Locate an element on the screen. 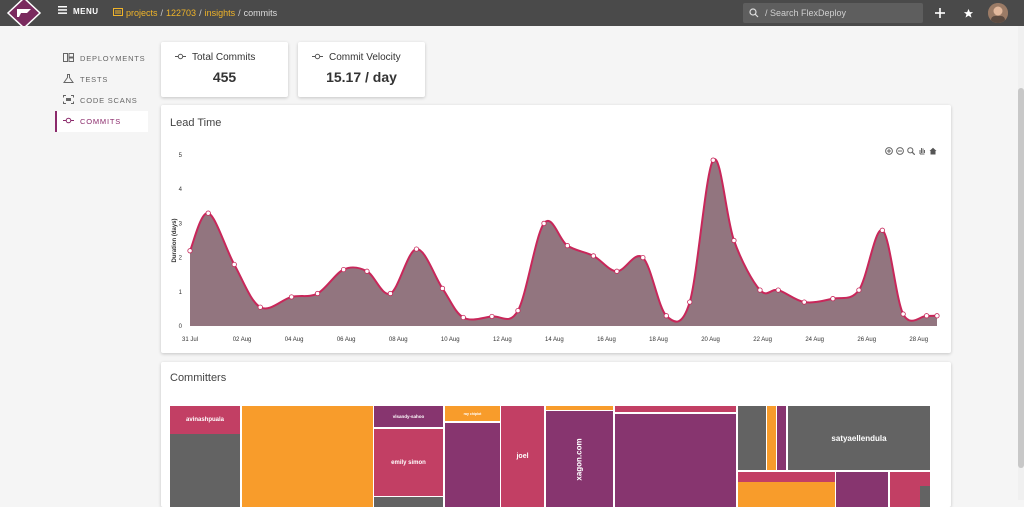  committer-tile: emily simon is located at coordinates (408, 462).